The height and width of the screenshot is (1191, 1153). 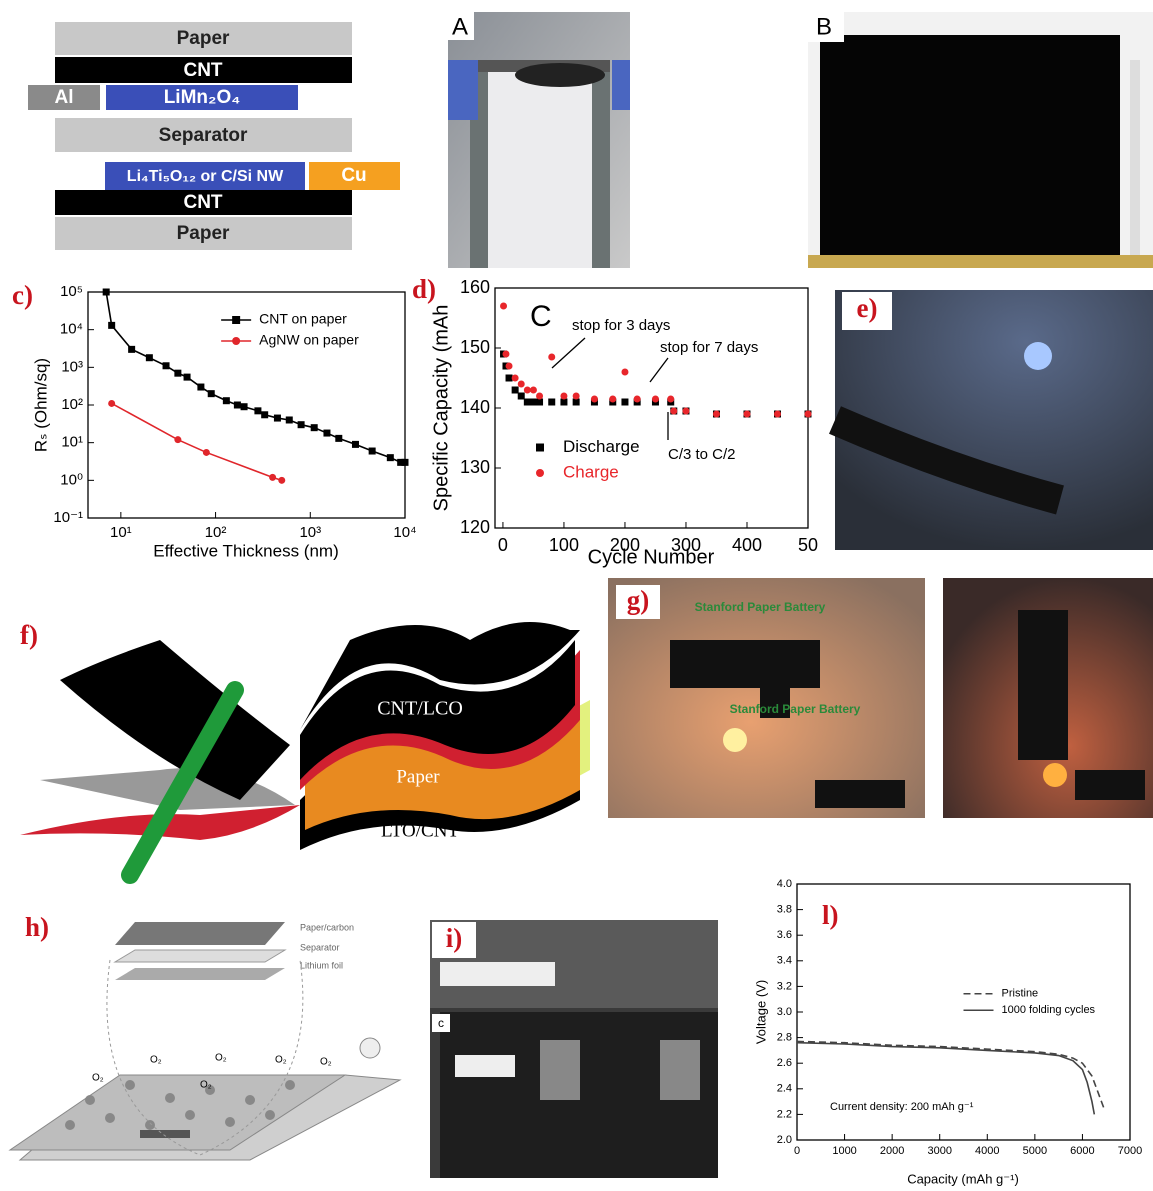 I want to click on panel-label: h), so click(x=37, y=927).